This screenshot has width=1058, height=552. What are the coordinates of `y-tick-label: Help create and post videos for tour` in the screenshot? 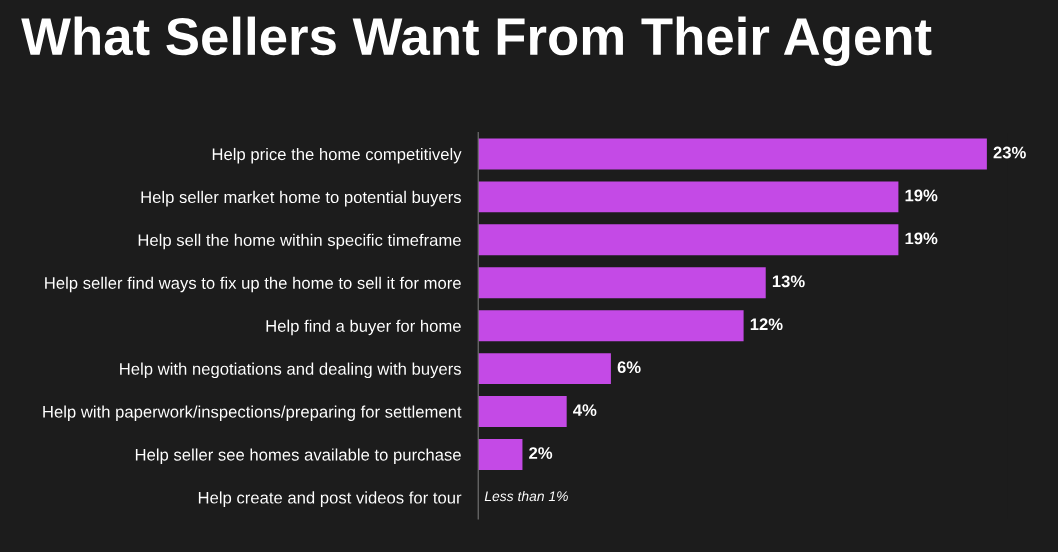 It's located at (330, 499).